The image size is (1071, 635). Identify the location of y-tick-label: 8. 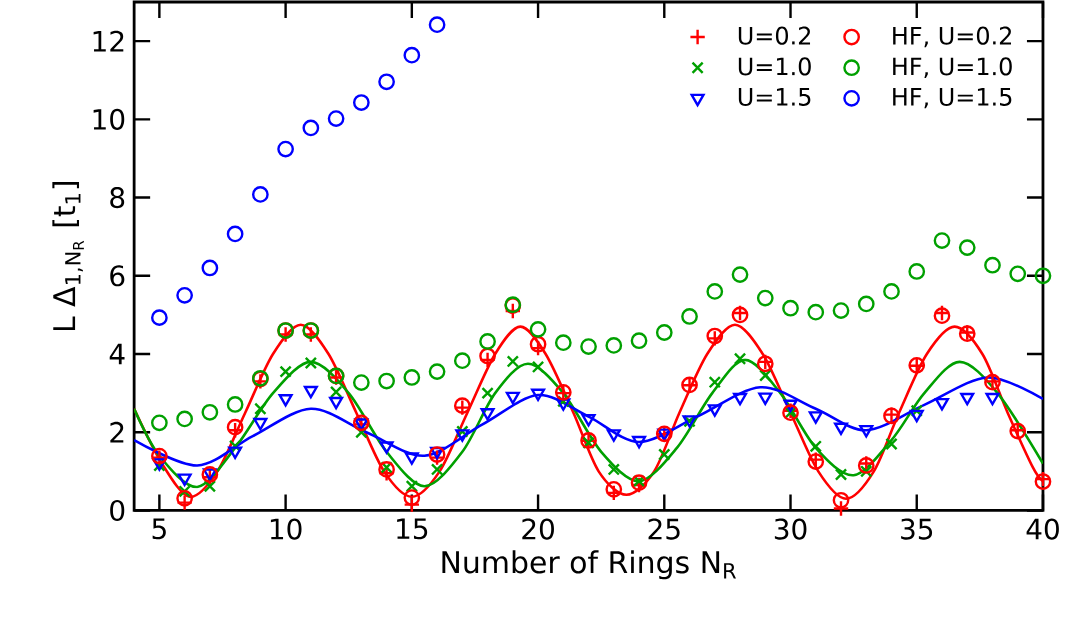
(117, 198).